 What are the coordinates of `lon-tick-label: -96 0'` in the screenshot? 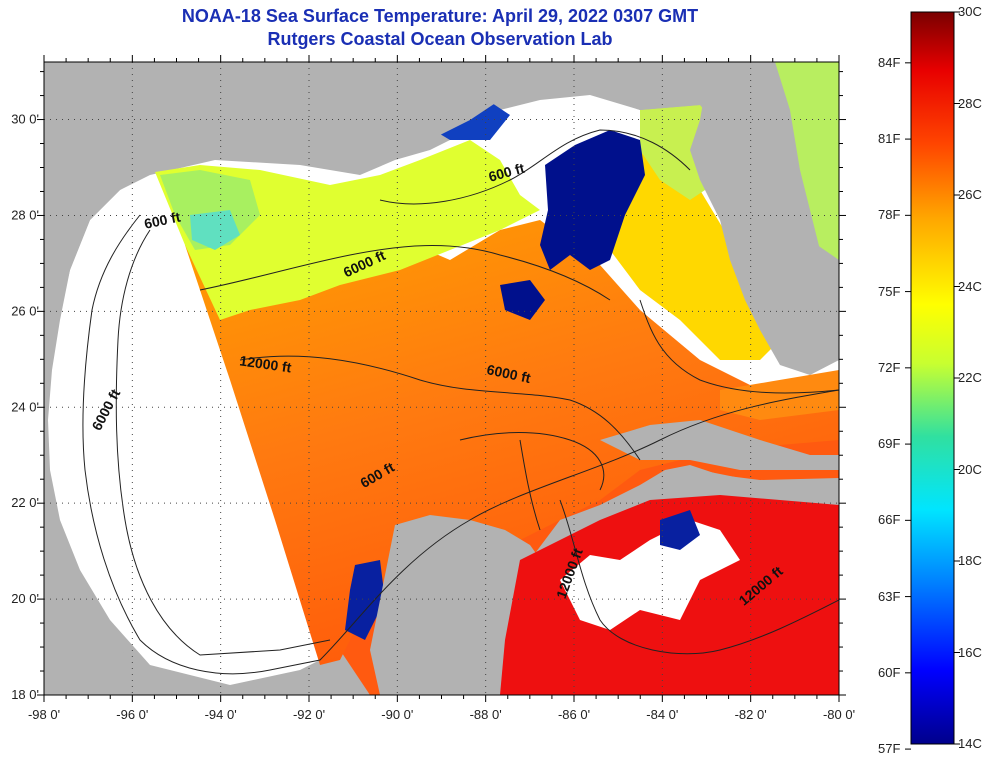 It's located at (132, 714).